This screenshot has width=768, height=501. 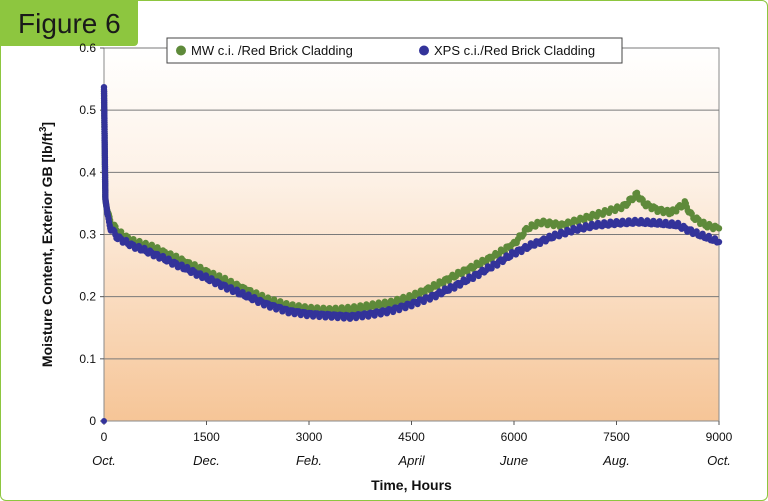 I want to click on legend-box, so click(x=394, y=50).